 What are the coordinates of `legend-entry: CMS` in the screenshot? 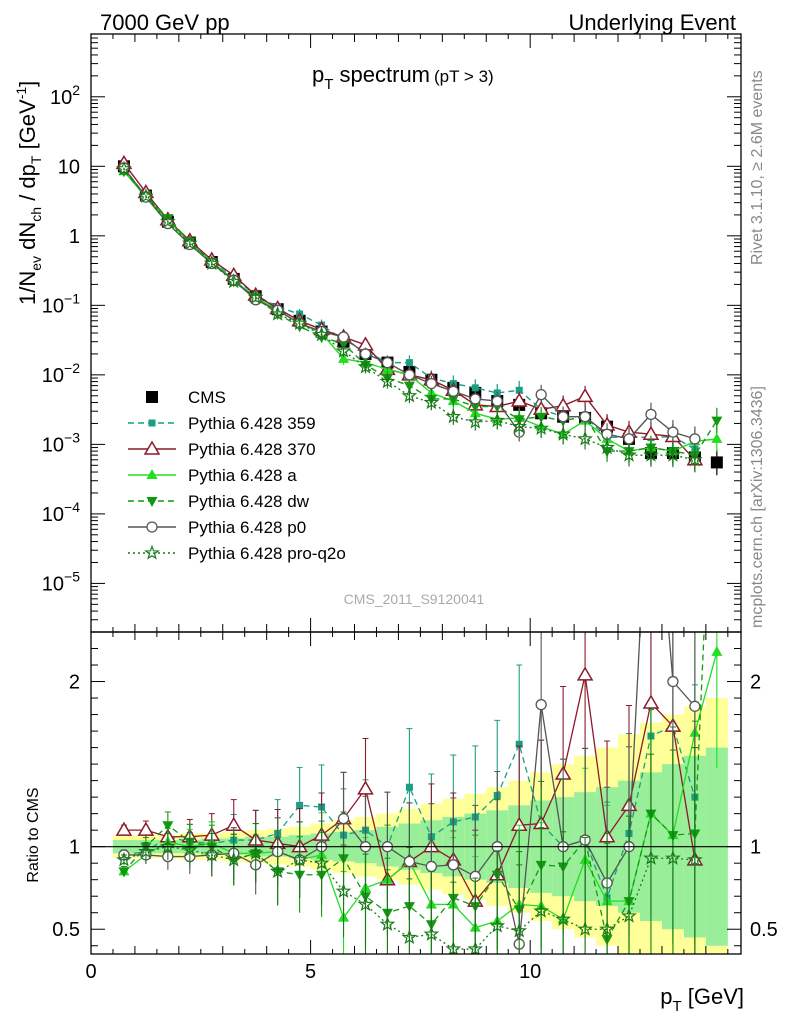 It's located at (186, 397).